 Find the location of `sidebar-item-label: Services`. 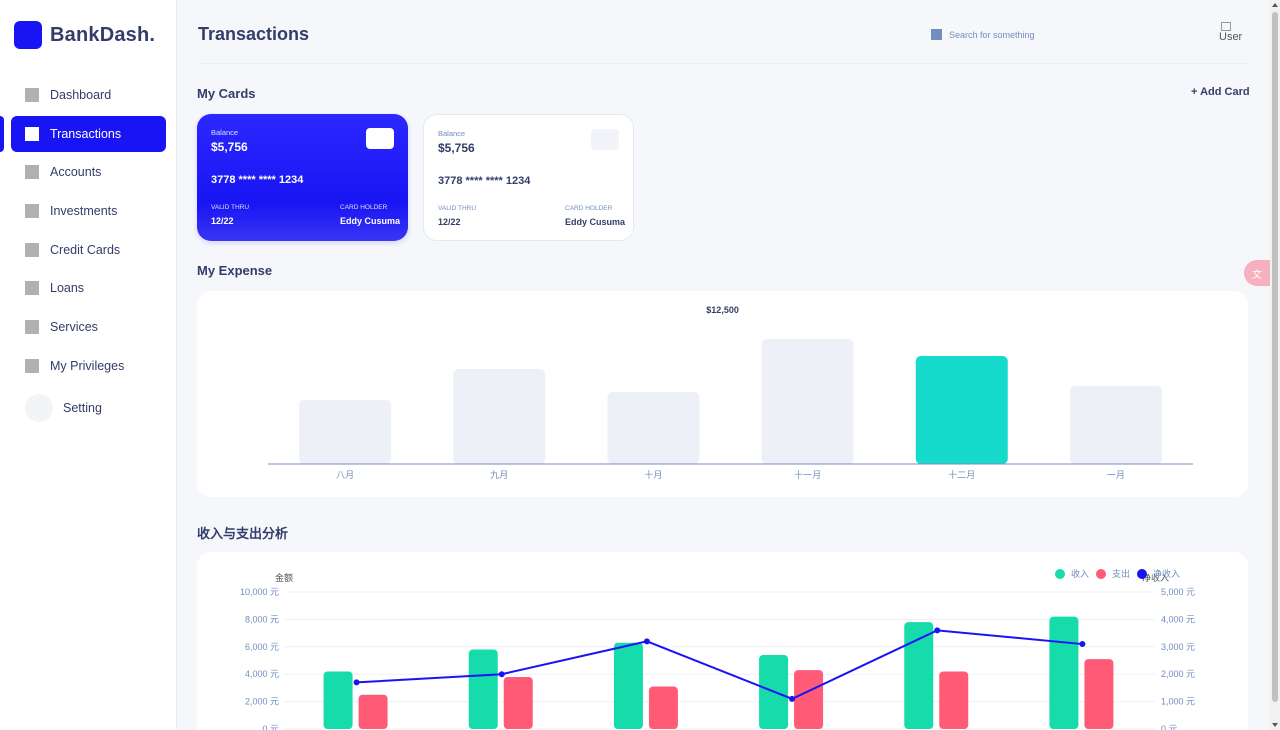

sidebar-item-label: Services is located at coordinates (74, 327).